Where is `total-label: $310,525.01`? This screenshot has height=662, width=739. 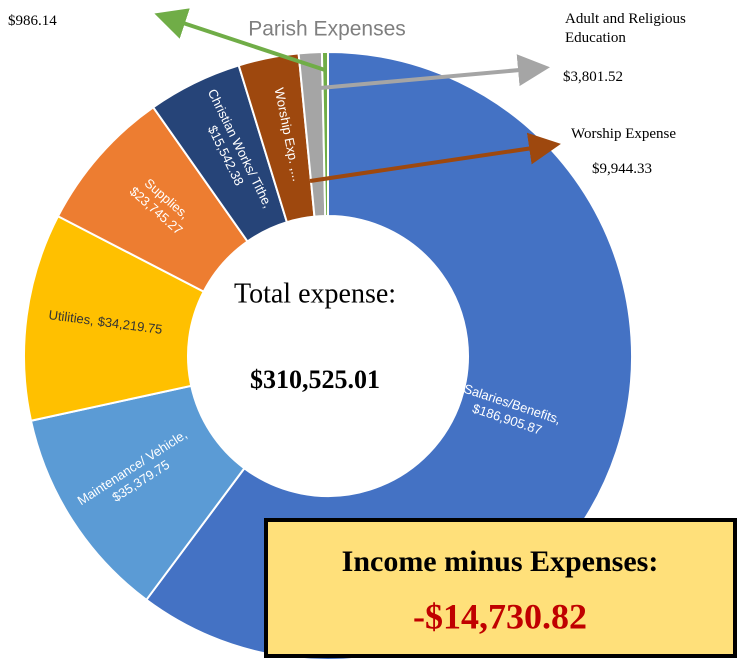 total-label: $310,525.01 is located at coordinates (315, 379).